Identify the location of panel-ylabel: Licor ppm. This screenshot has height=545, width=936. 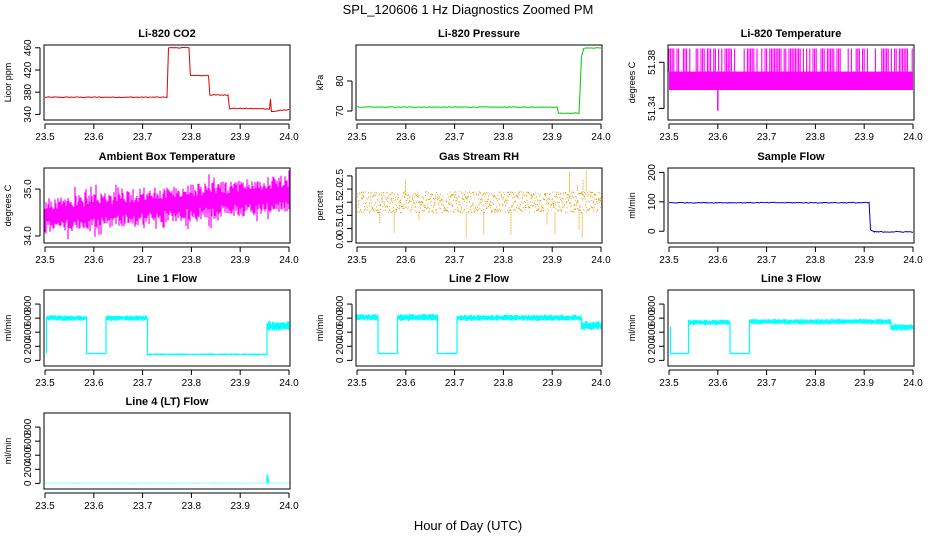
(8, 83).